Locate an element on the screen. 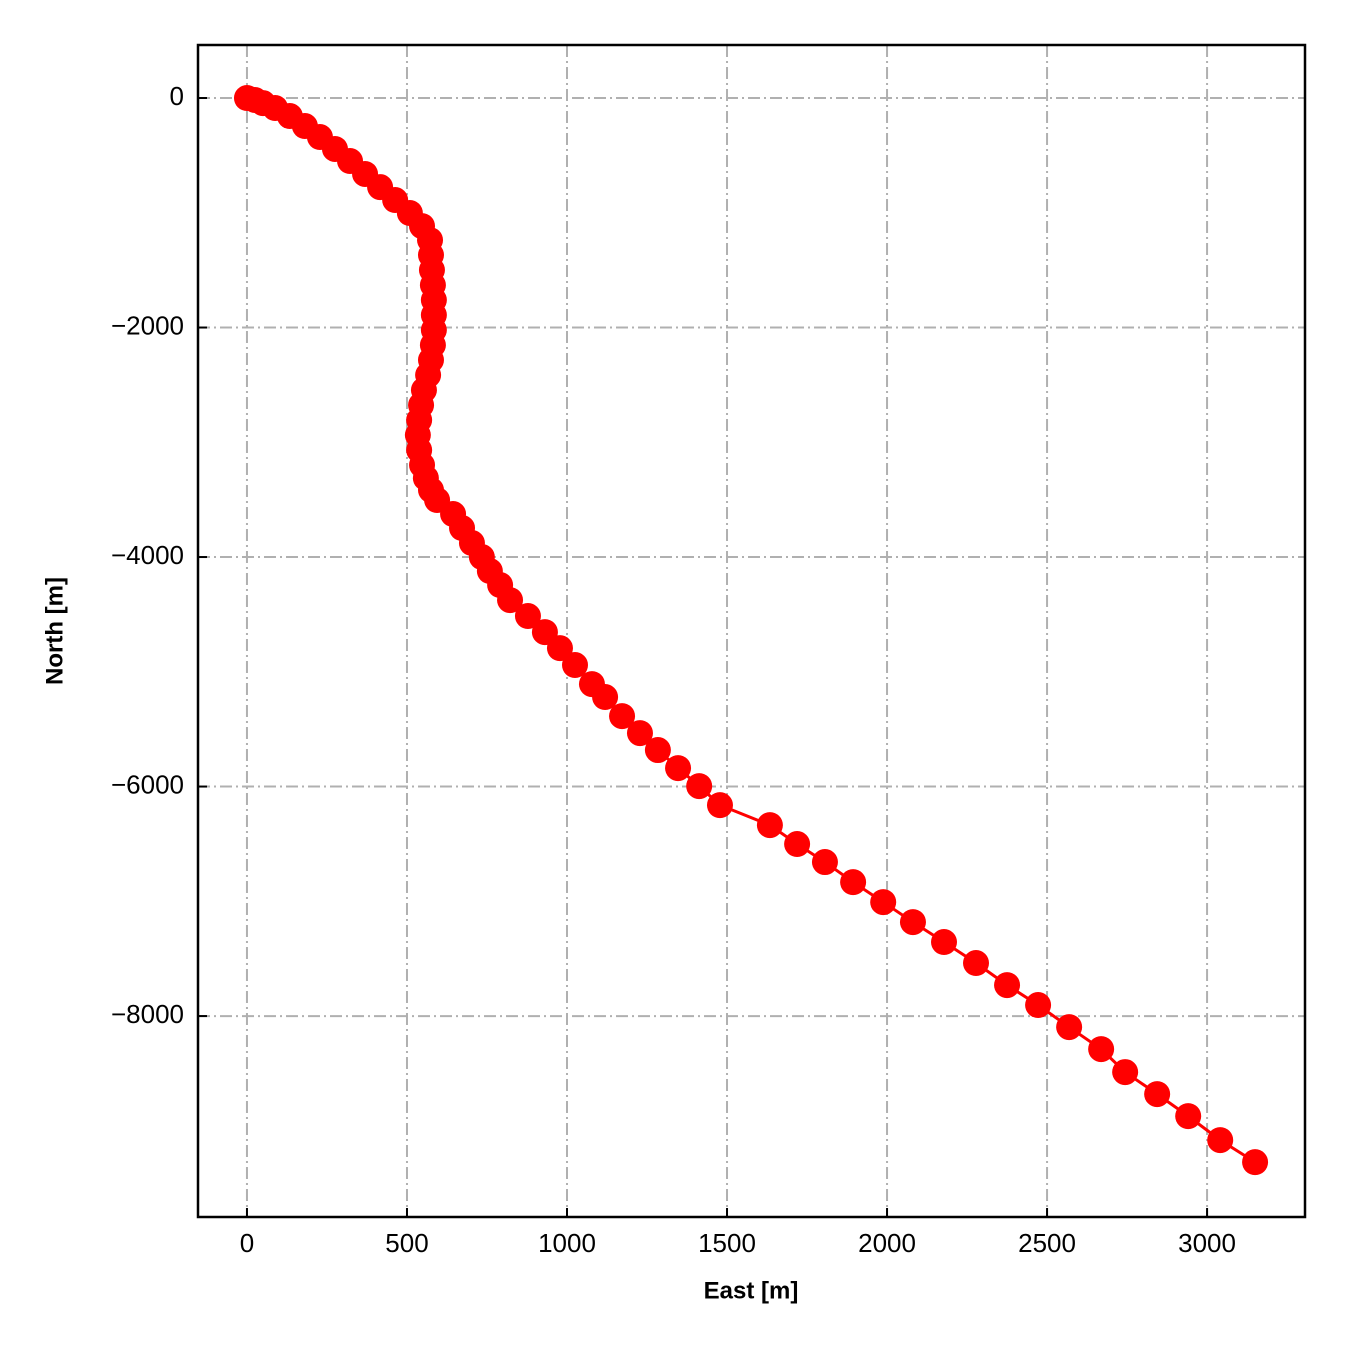 This screenshot has height=1355, width=1350. x-tick-label: 500 is located at coordinates (406, 1243).